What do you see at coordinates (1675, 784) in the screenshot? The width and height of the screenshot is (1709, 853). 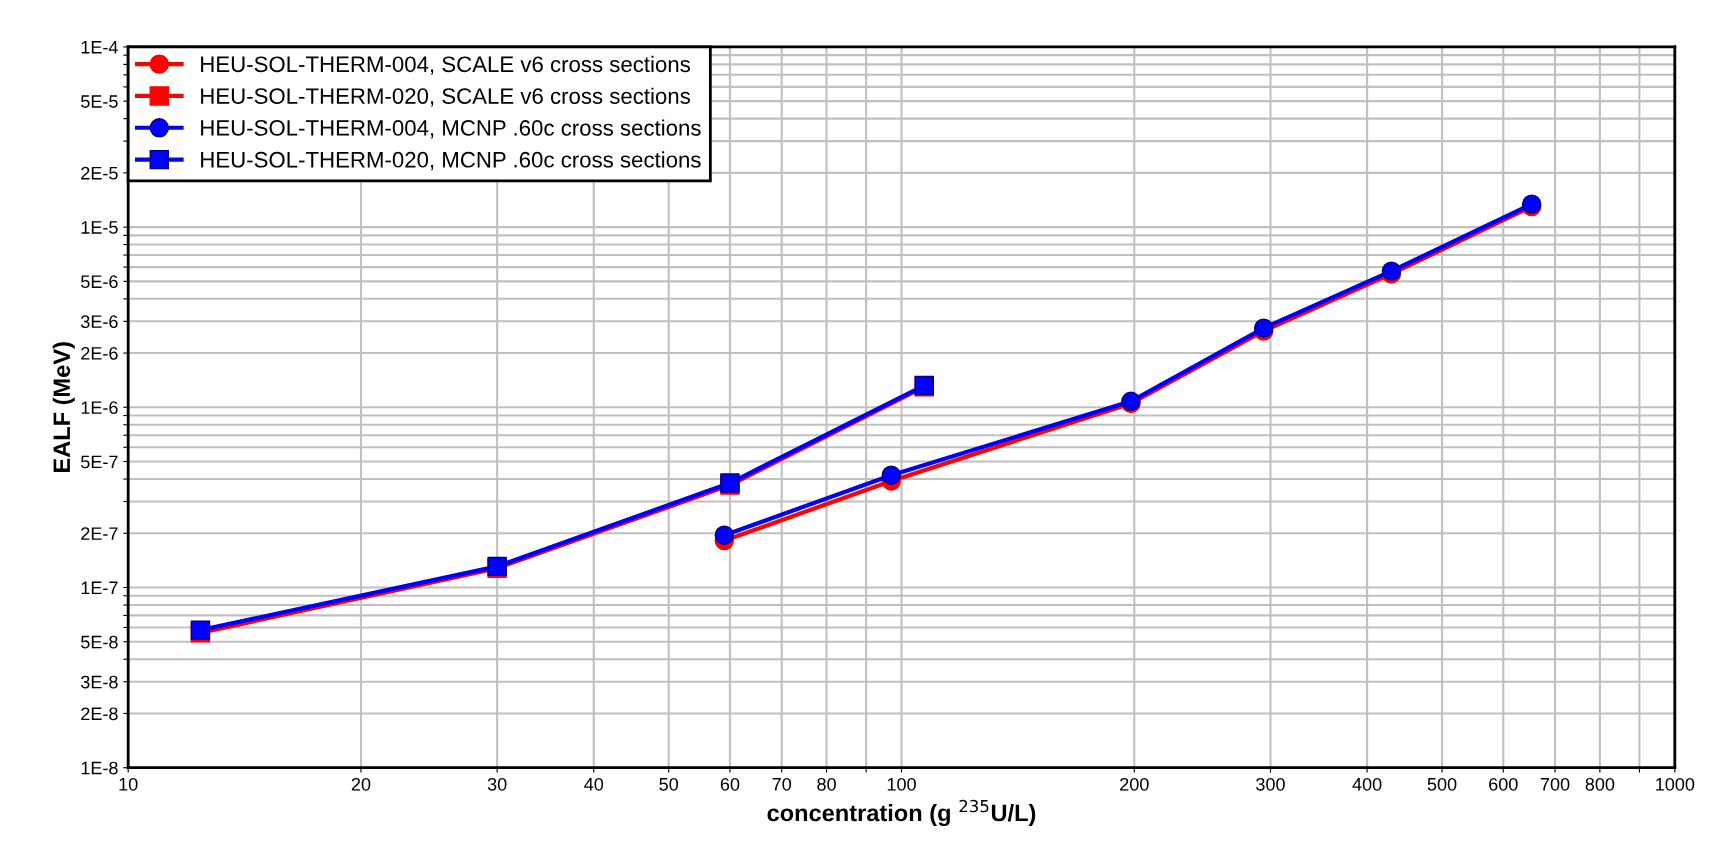 I see `x-tick-label: 1000` at bounding box center [1675, 784].